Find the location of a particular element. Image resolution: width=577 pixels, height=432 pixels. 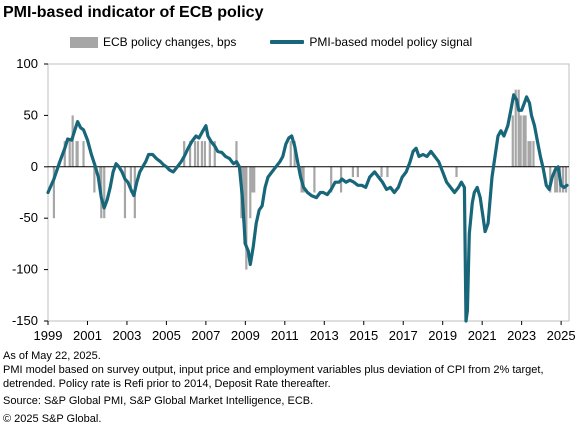

x-tick-label: 2025 is located at coordinates (561, 335).